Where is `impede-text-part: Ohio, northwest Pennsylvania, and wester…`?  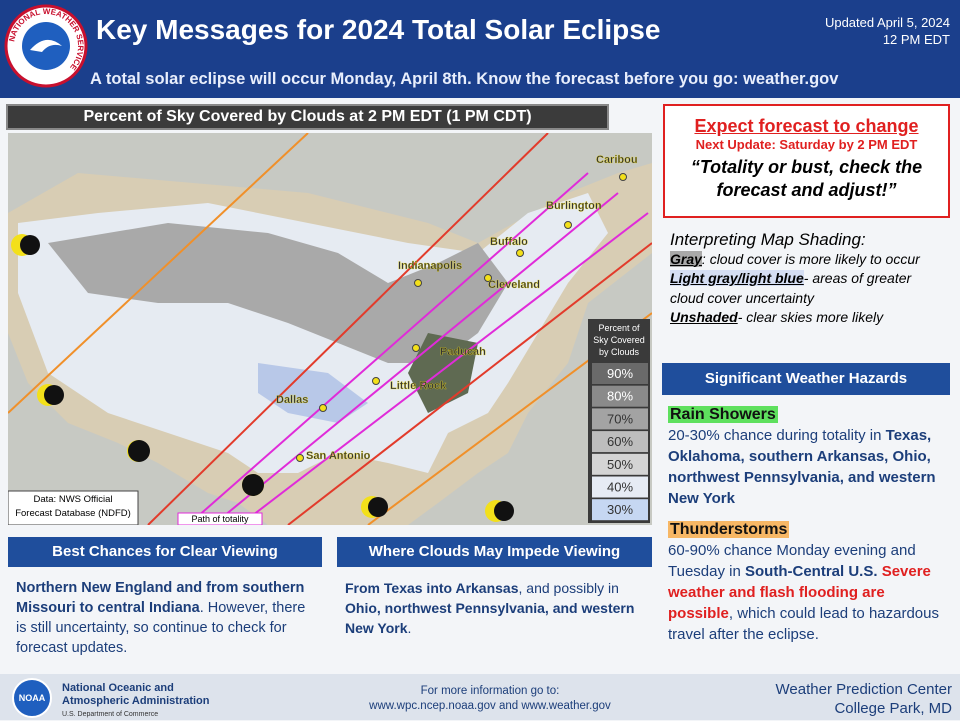
impede-text-part: Ohio, northwest Pennsylvania, and wester… is located at coordinates (490, 618).